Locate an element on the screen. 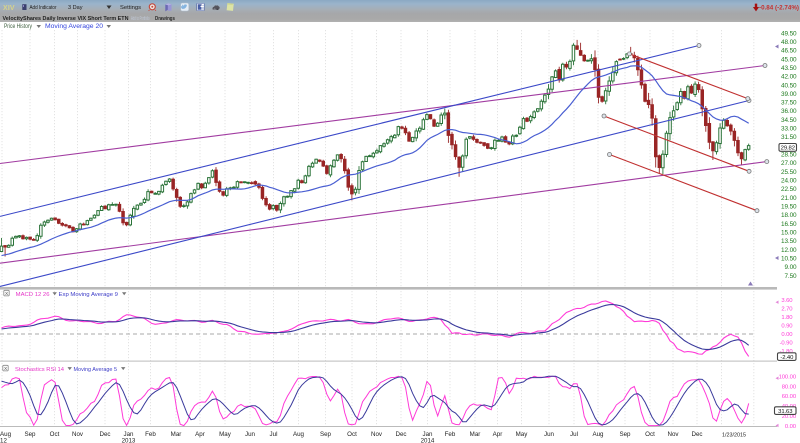  svg-text: 2.70 is located at coordinates (787, 310).